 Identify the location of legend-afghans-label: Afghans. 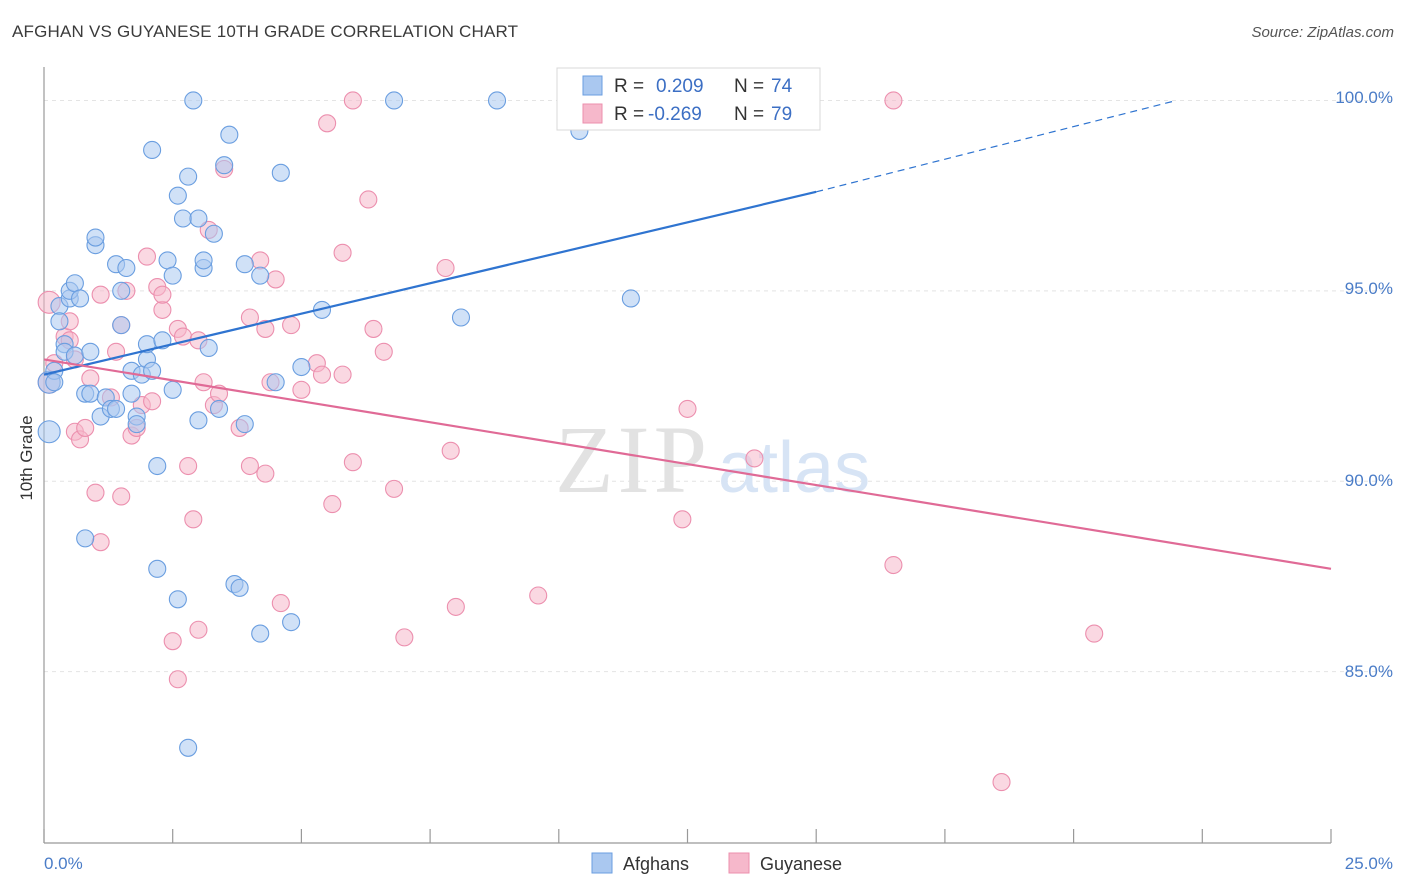
(656, 864).